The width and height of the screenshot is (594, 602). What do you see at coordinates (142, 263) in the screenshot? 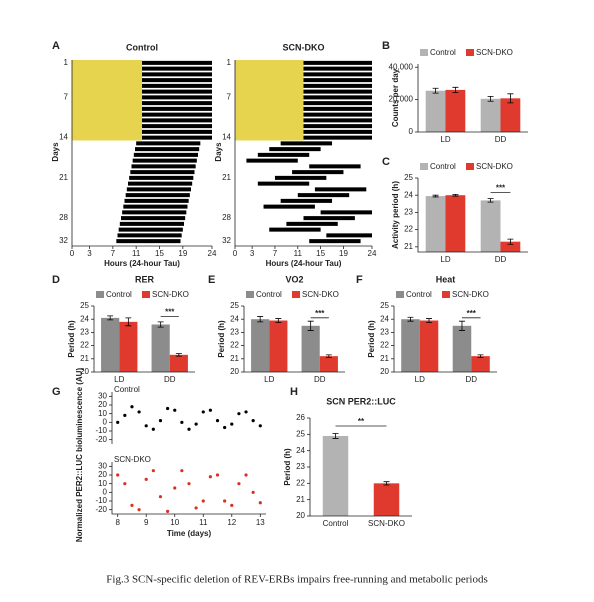
I see `x-axis-label: Hours (24-hour Tau)` at bounding box center [142, 263].